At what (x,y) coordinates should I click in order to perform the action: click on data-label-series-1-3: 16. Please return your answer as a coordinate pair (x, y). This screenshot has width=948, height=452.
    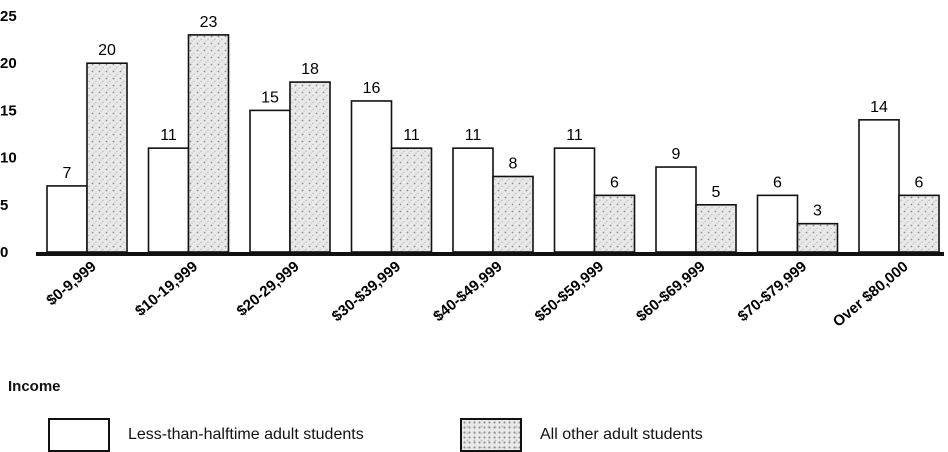
    Looking at the image, I should click on (372, 88).